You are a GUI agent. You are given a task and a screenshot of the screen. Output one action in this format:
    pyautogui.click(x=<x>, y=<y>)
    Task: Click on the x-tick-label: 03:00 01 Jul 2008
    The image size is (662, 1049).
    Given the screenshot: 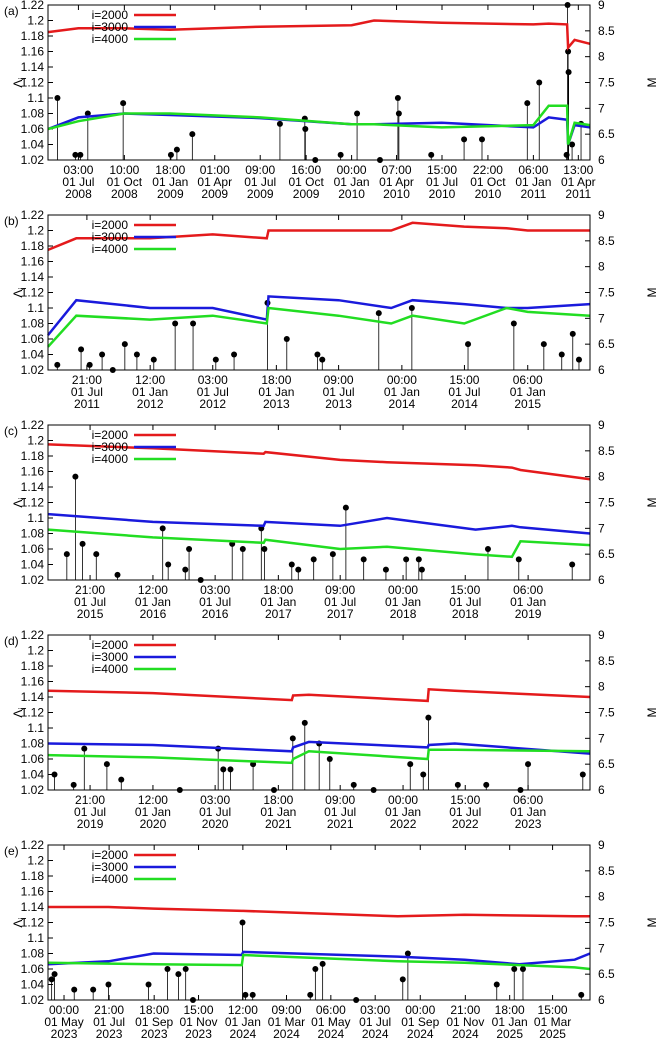 What is the action you would take?
    pyautogui.click(x=78, y=182)
    